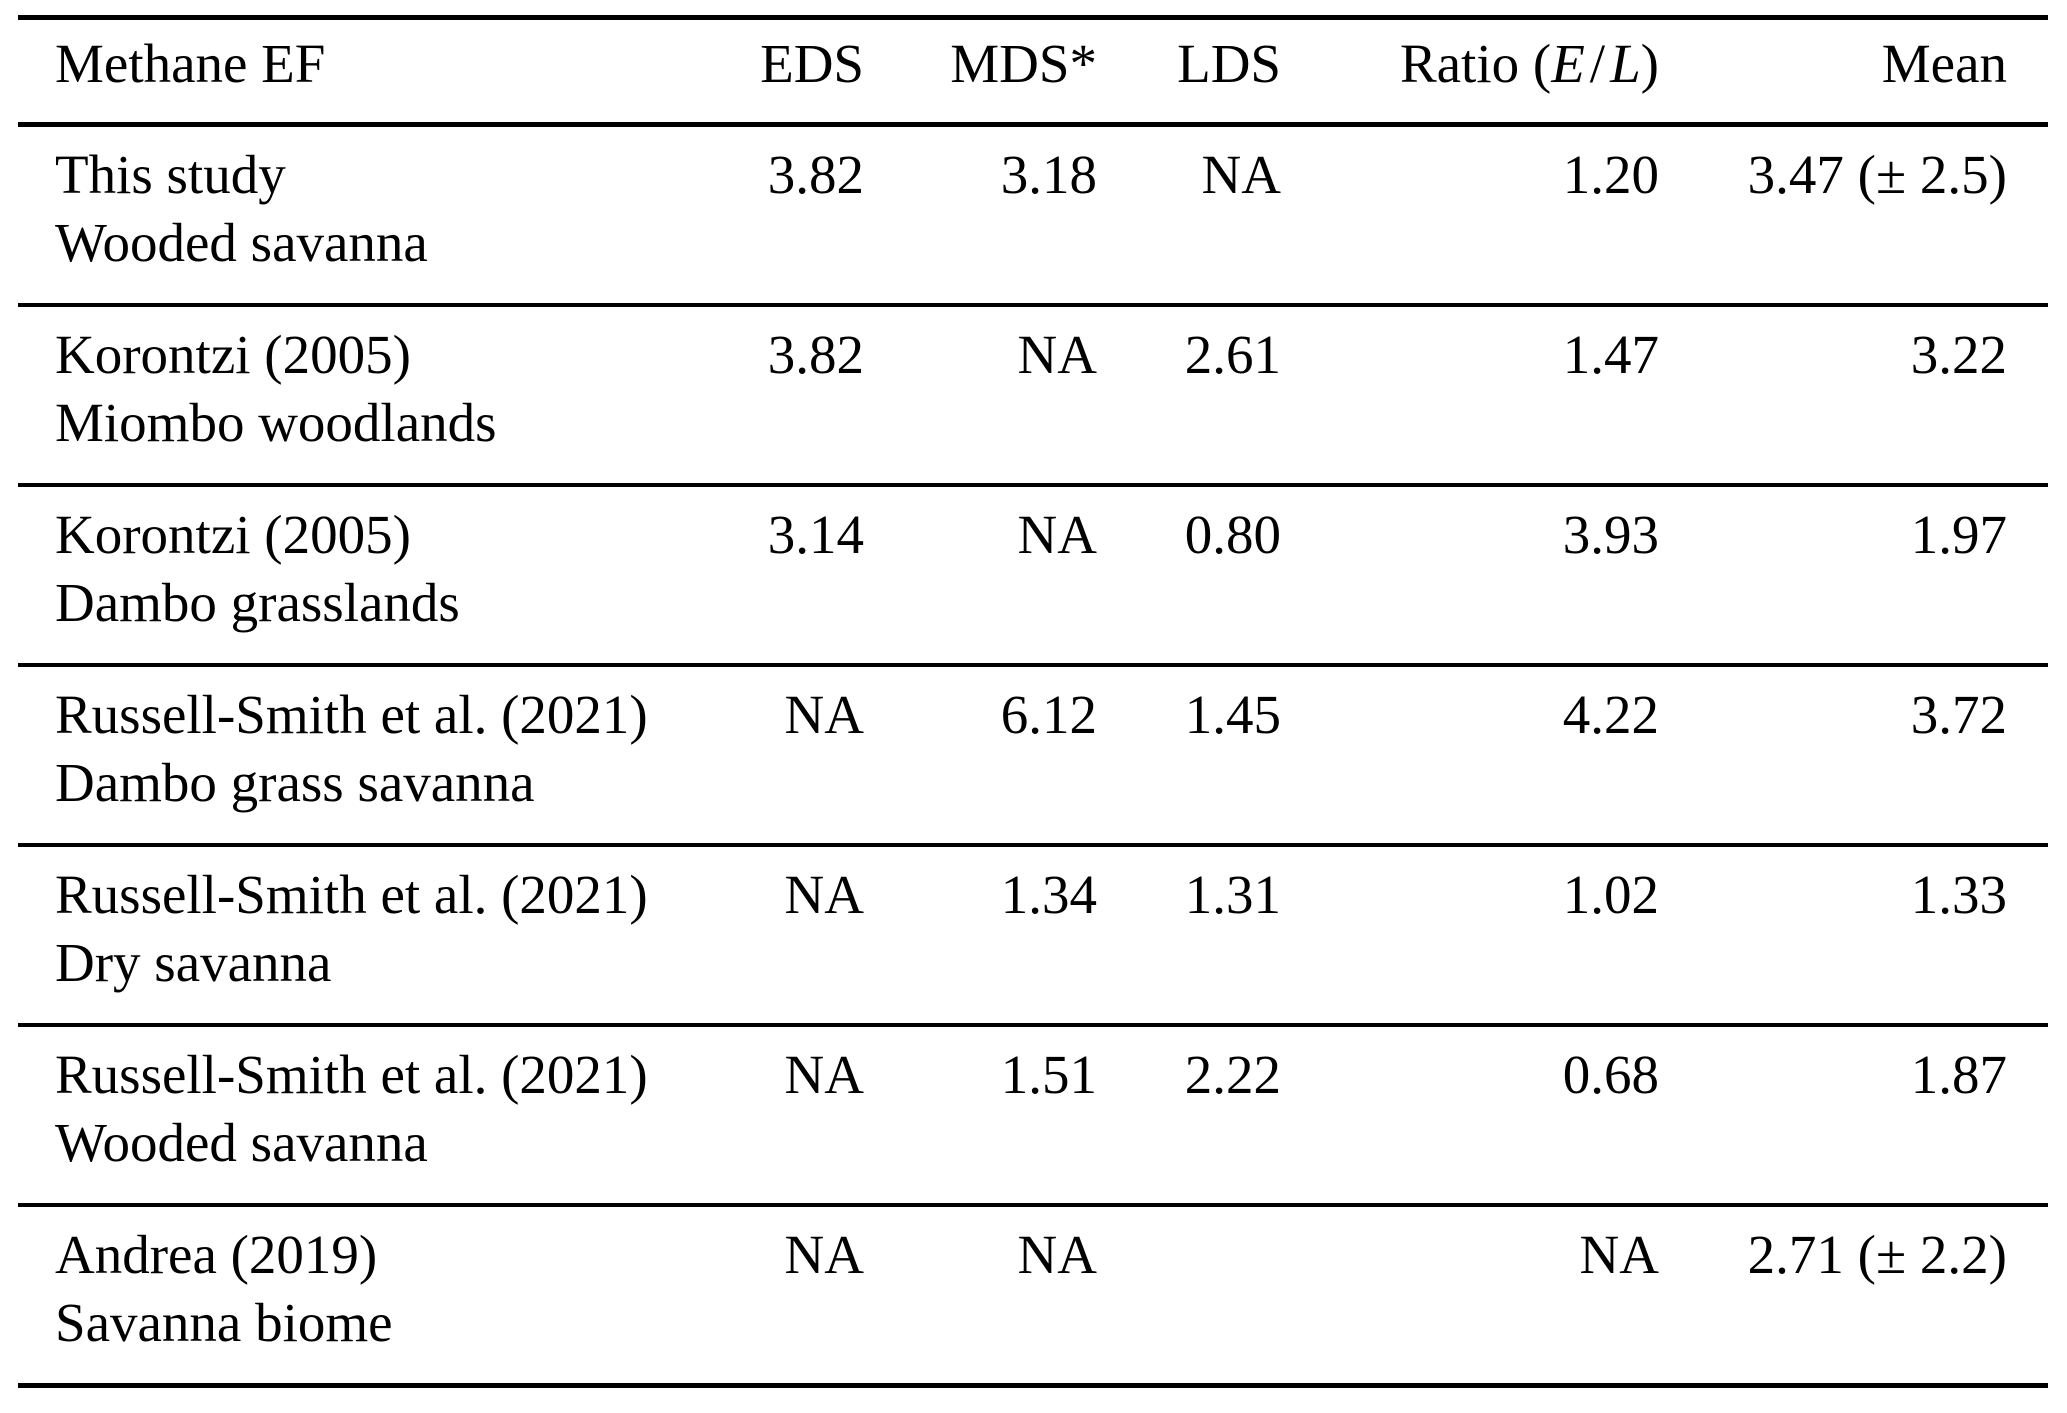 The image size is (2067, 1413). I want to click on mean-value: 3.72, so click(1854, 756).